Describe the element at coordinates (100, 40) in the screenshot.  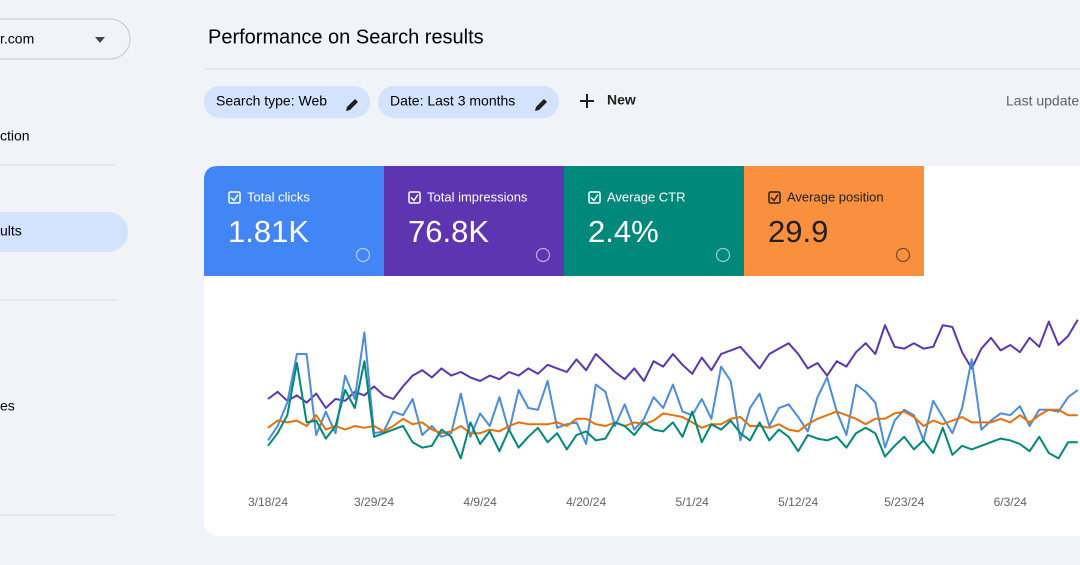
I see `dropdown-arrow` at that location.